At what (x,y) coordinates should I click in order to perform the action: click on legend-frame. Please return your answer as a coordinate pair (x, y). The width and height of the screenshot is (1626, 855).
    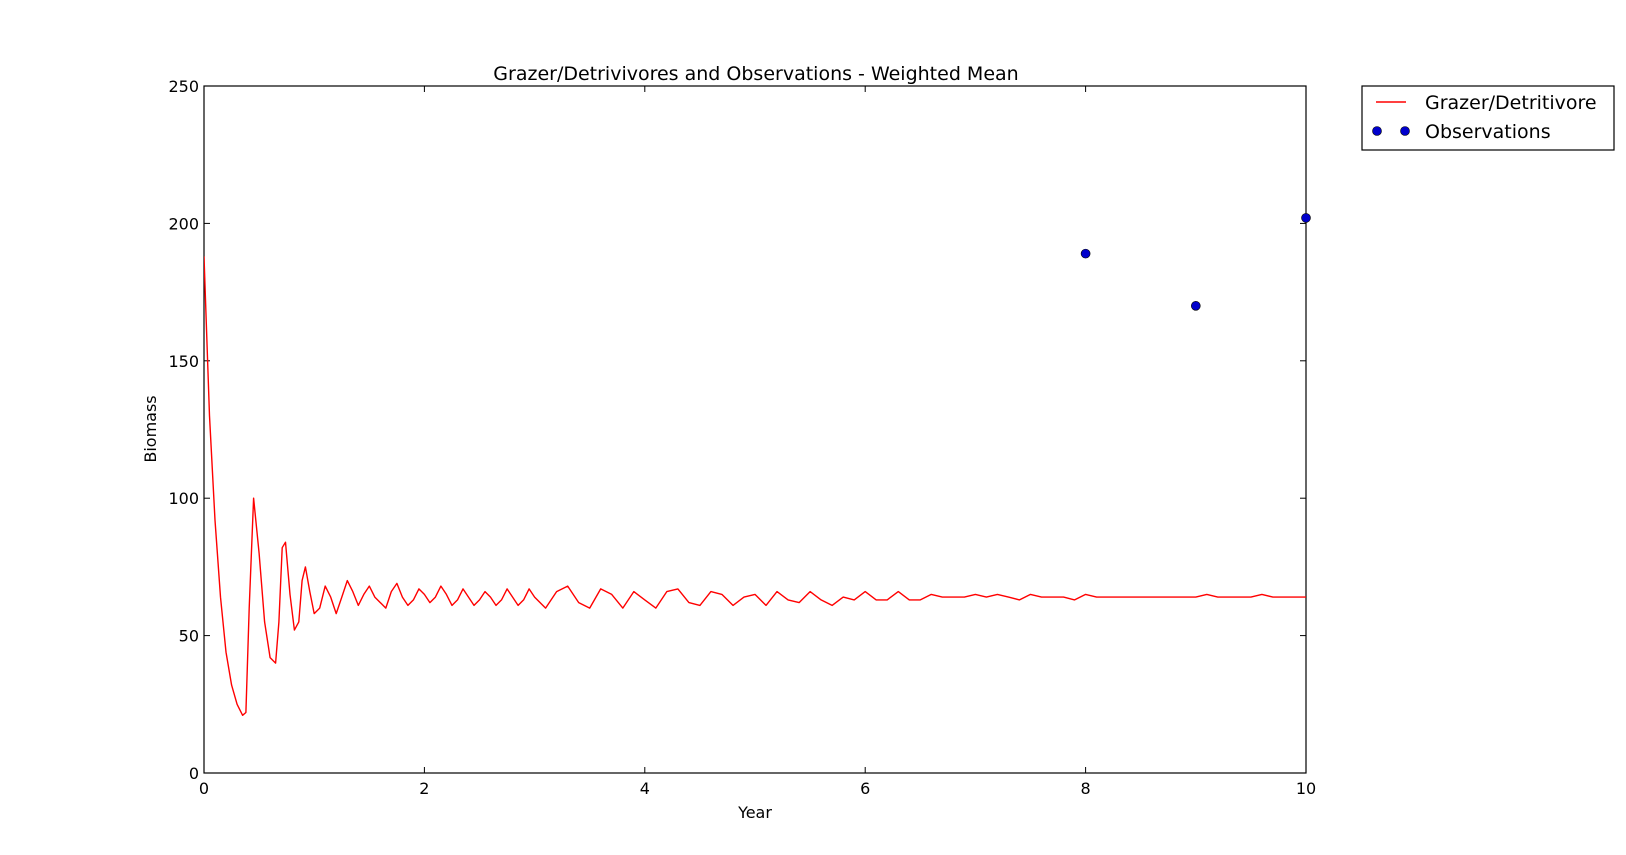
    Looking at the image, I should click on (1488, 118).